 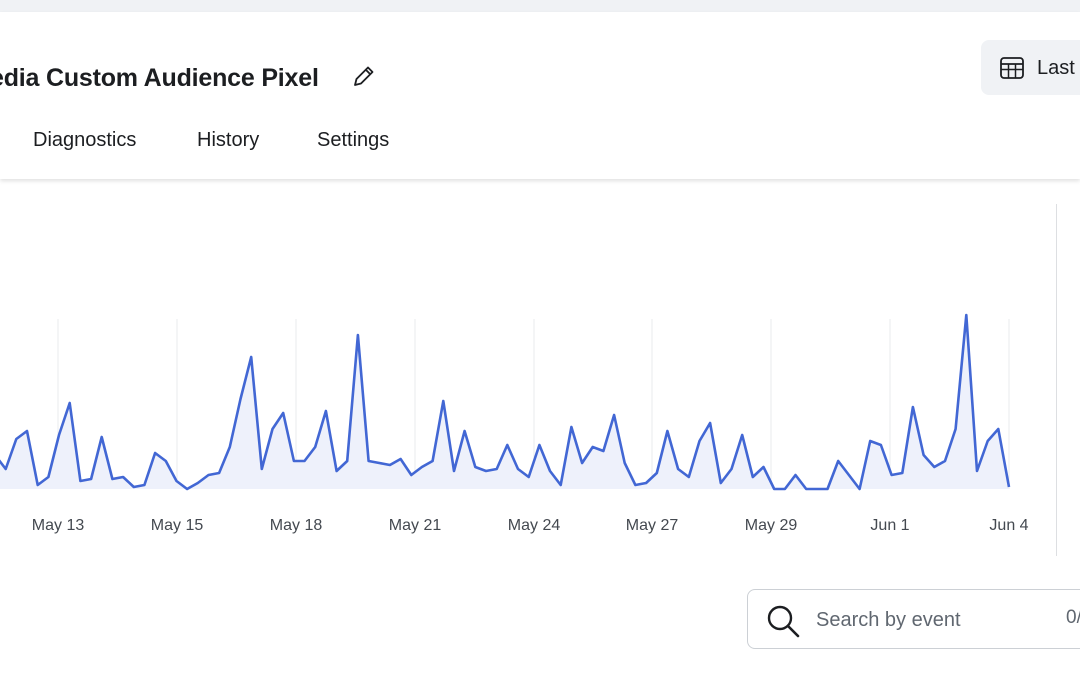 What do you see at coordinates (1008, 525) in the screenshot?
I see `x-tick-label: Jun 4` at bounding box center [1008, 525].